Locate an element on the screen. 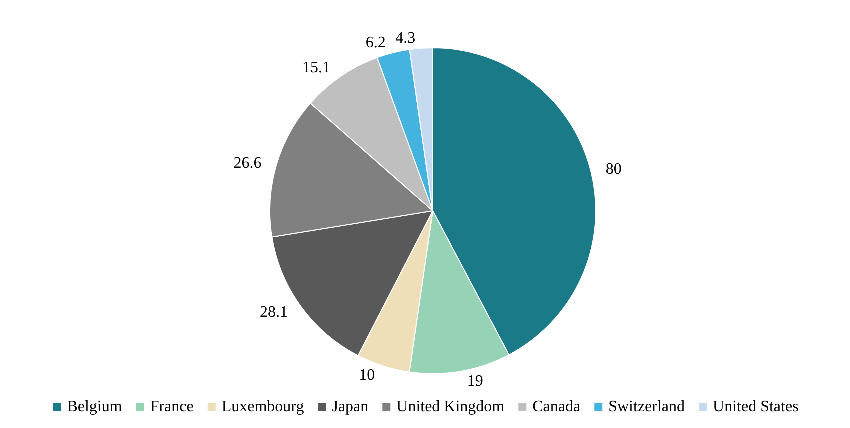  data-label: 10 is located at coordinates (367, 375).